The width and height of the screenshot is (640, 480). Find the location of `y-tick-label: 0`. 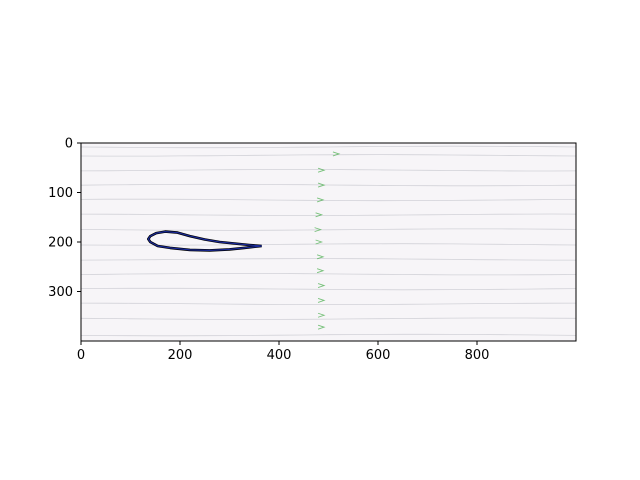

y-tick-label: 0 is located at coordinates (69, 144).